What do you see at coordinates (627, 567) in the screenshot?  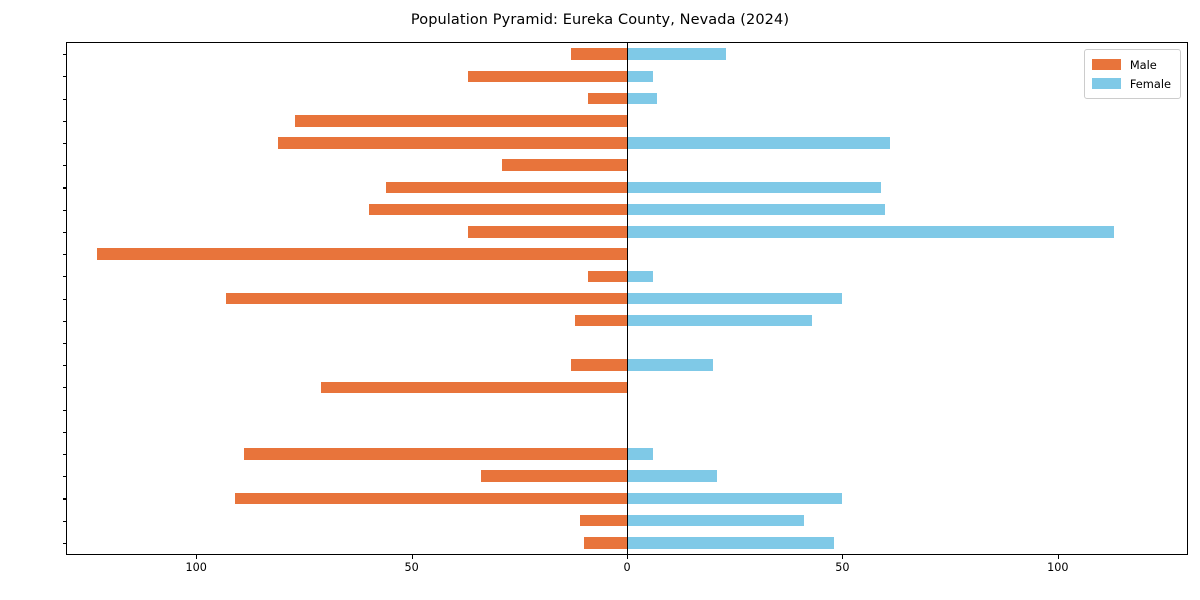 I see `x-tick-label: 0` at bounding box center [627, 567].